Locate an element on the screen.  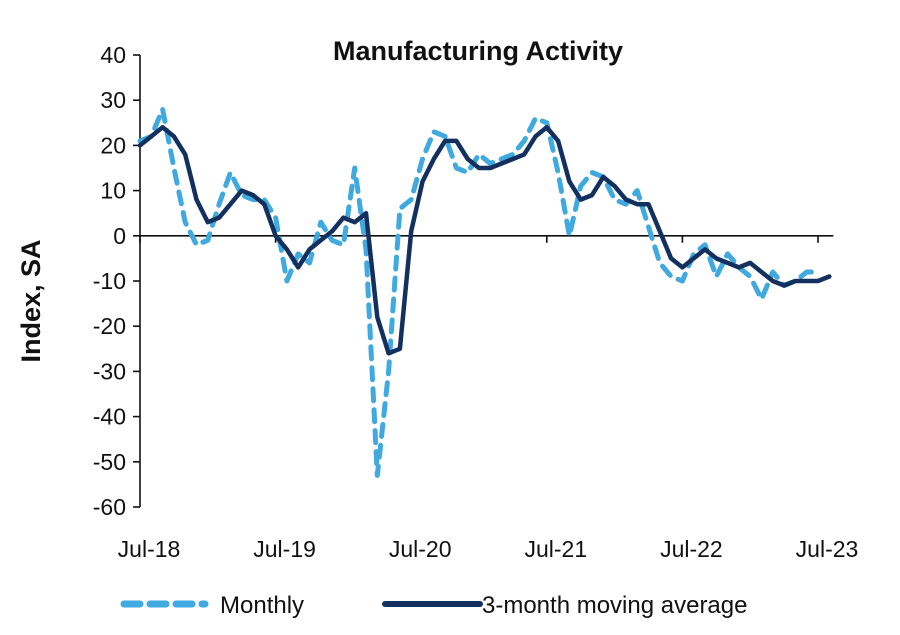
y-tick-label: -60 is located at coordinates (109, 507).